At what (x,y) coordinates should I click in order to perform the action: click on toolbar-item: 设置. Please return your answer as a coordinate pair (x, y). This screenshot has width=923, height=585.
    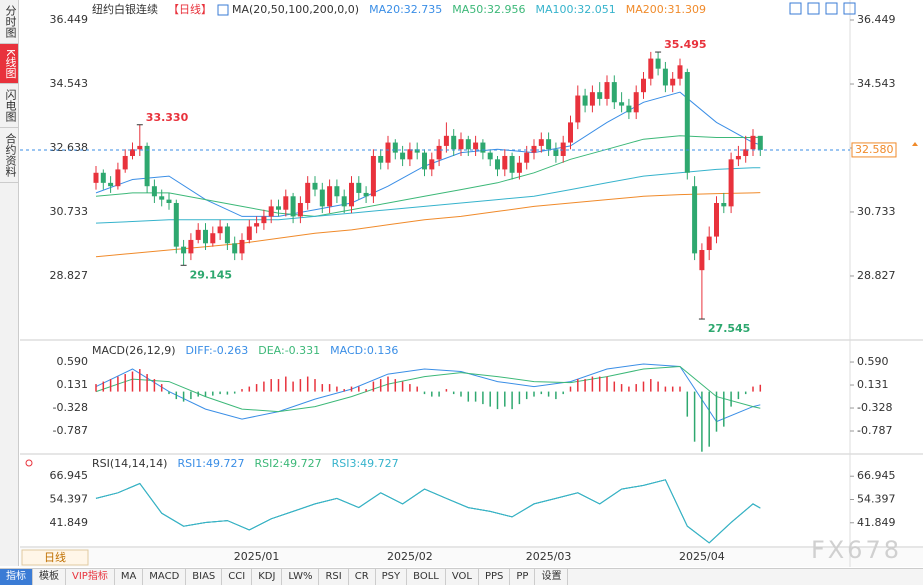
    Looking at the image, I should click on (552, 577).